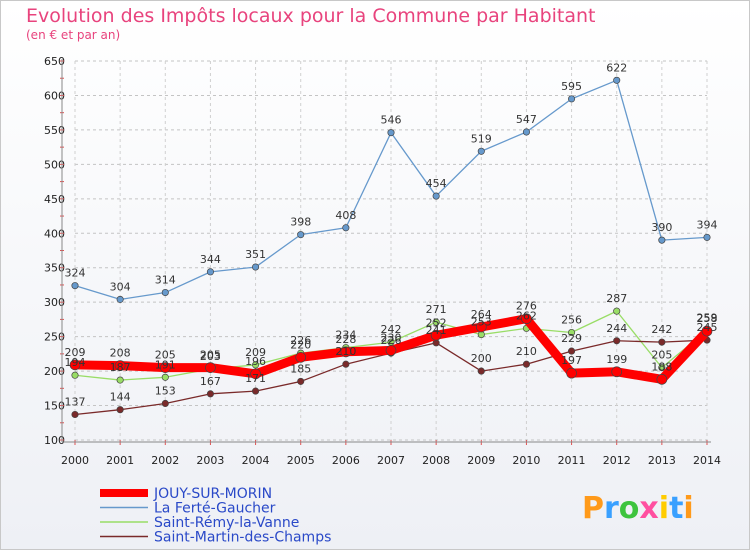  Describe the element at coordinates (212, 494) in the screenshot. I see `legend-label: JOUY-SUR-MORIN` at that location.